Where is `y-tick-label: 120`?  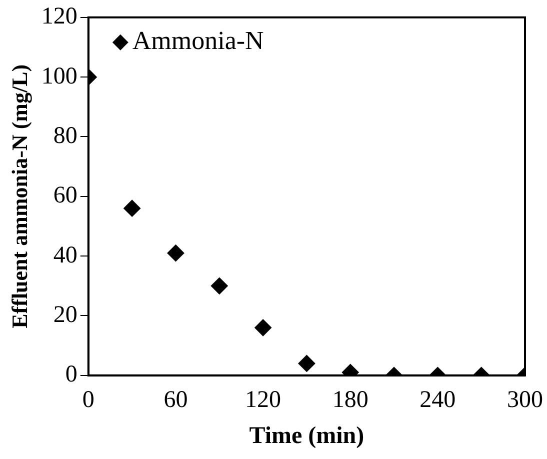 y-tick-label: 120 is located at coordinates (59, 17).